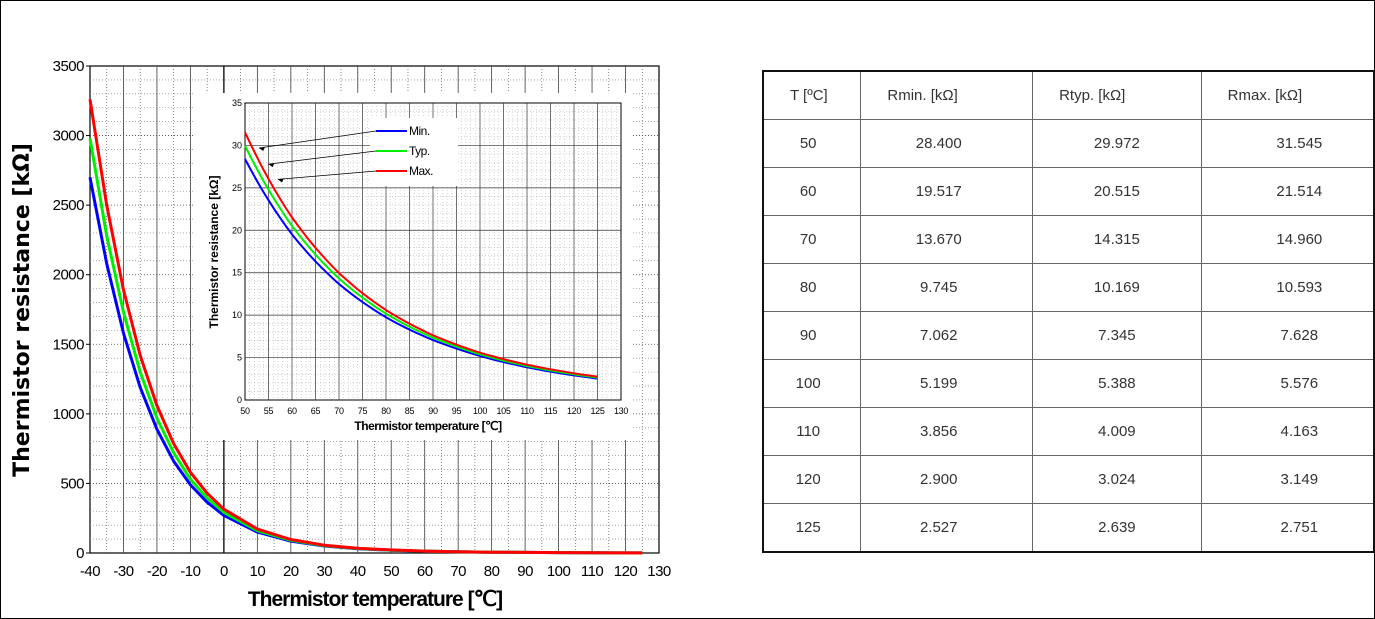 The height and width of the screenshot is (619, 1375). Describe the element at coordinates (659, 571) in the screenshot. I see `main-x-tick-label: 130` at that location.